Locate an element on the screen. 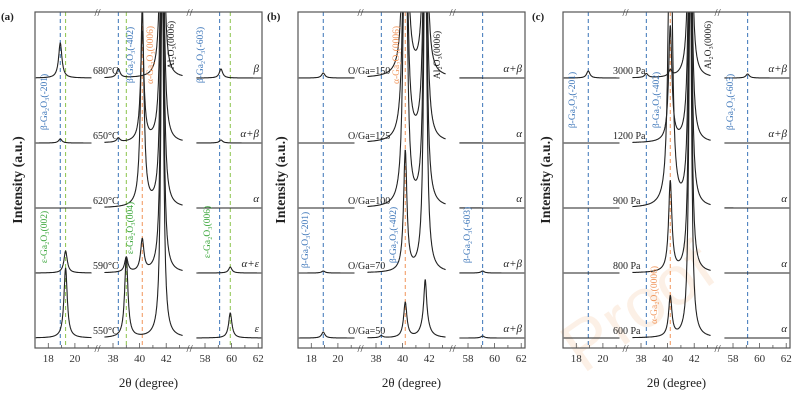 The width and height of the screenshot is (805, 402). series-label: 550°C is located at coordinates (106, 331).